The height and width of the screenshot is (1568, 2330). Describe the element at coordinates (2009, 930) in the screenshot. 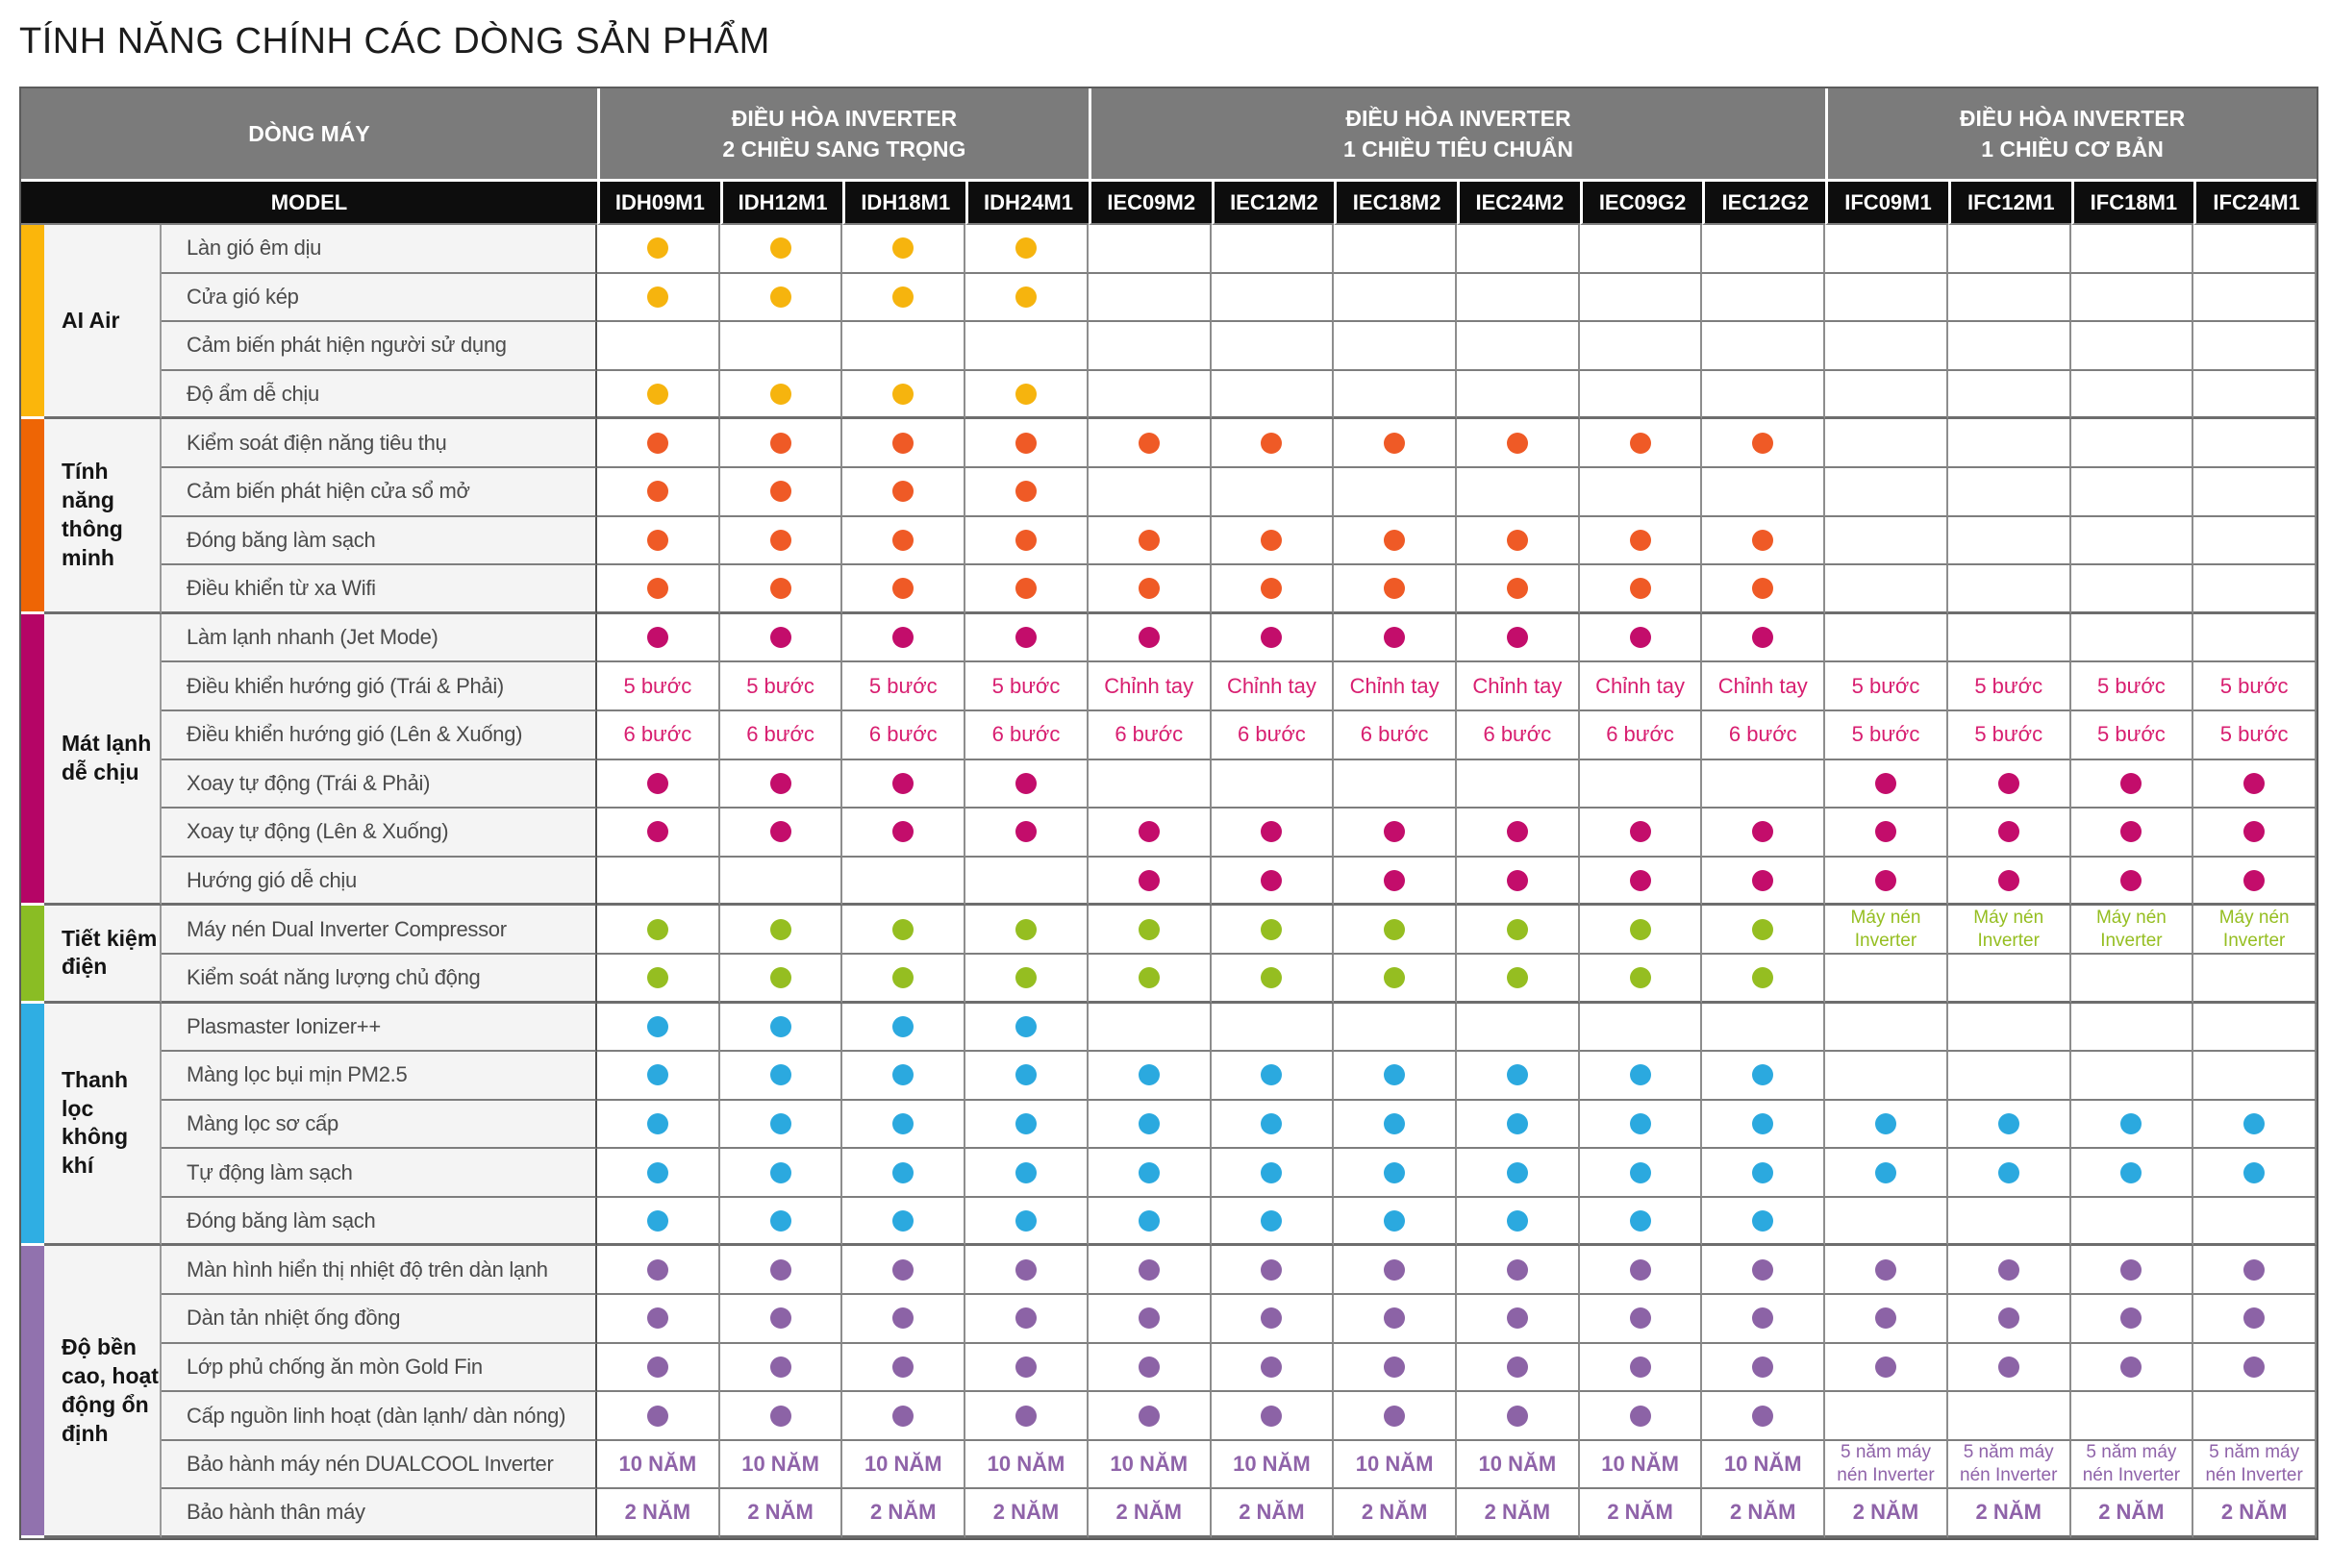

I see `feature-cell: Máy nén Inverter` at that location.